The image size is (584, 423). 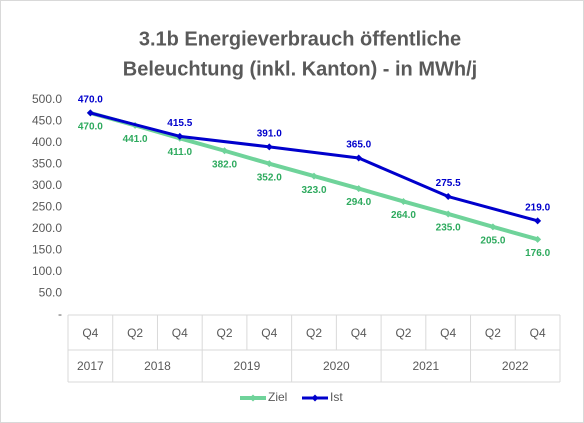 I want to click on data-label: 415.5, so click(x=179, y=123).